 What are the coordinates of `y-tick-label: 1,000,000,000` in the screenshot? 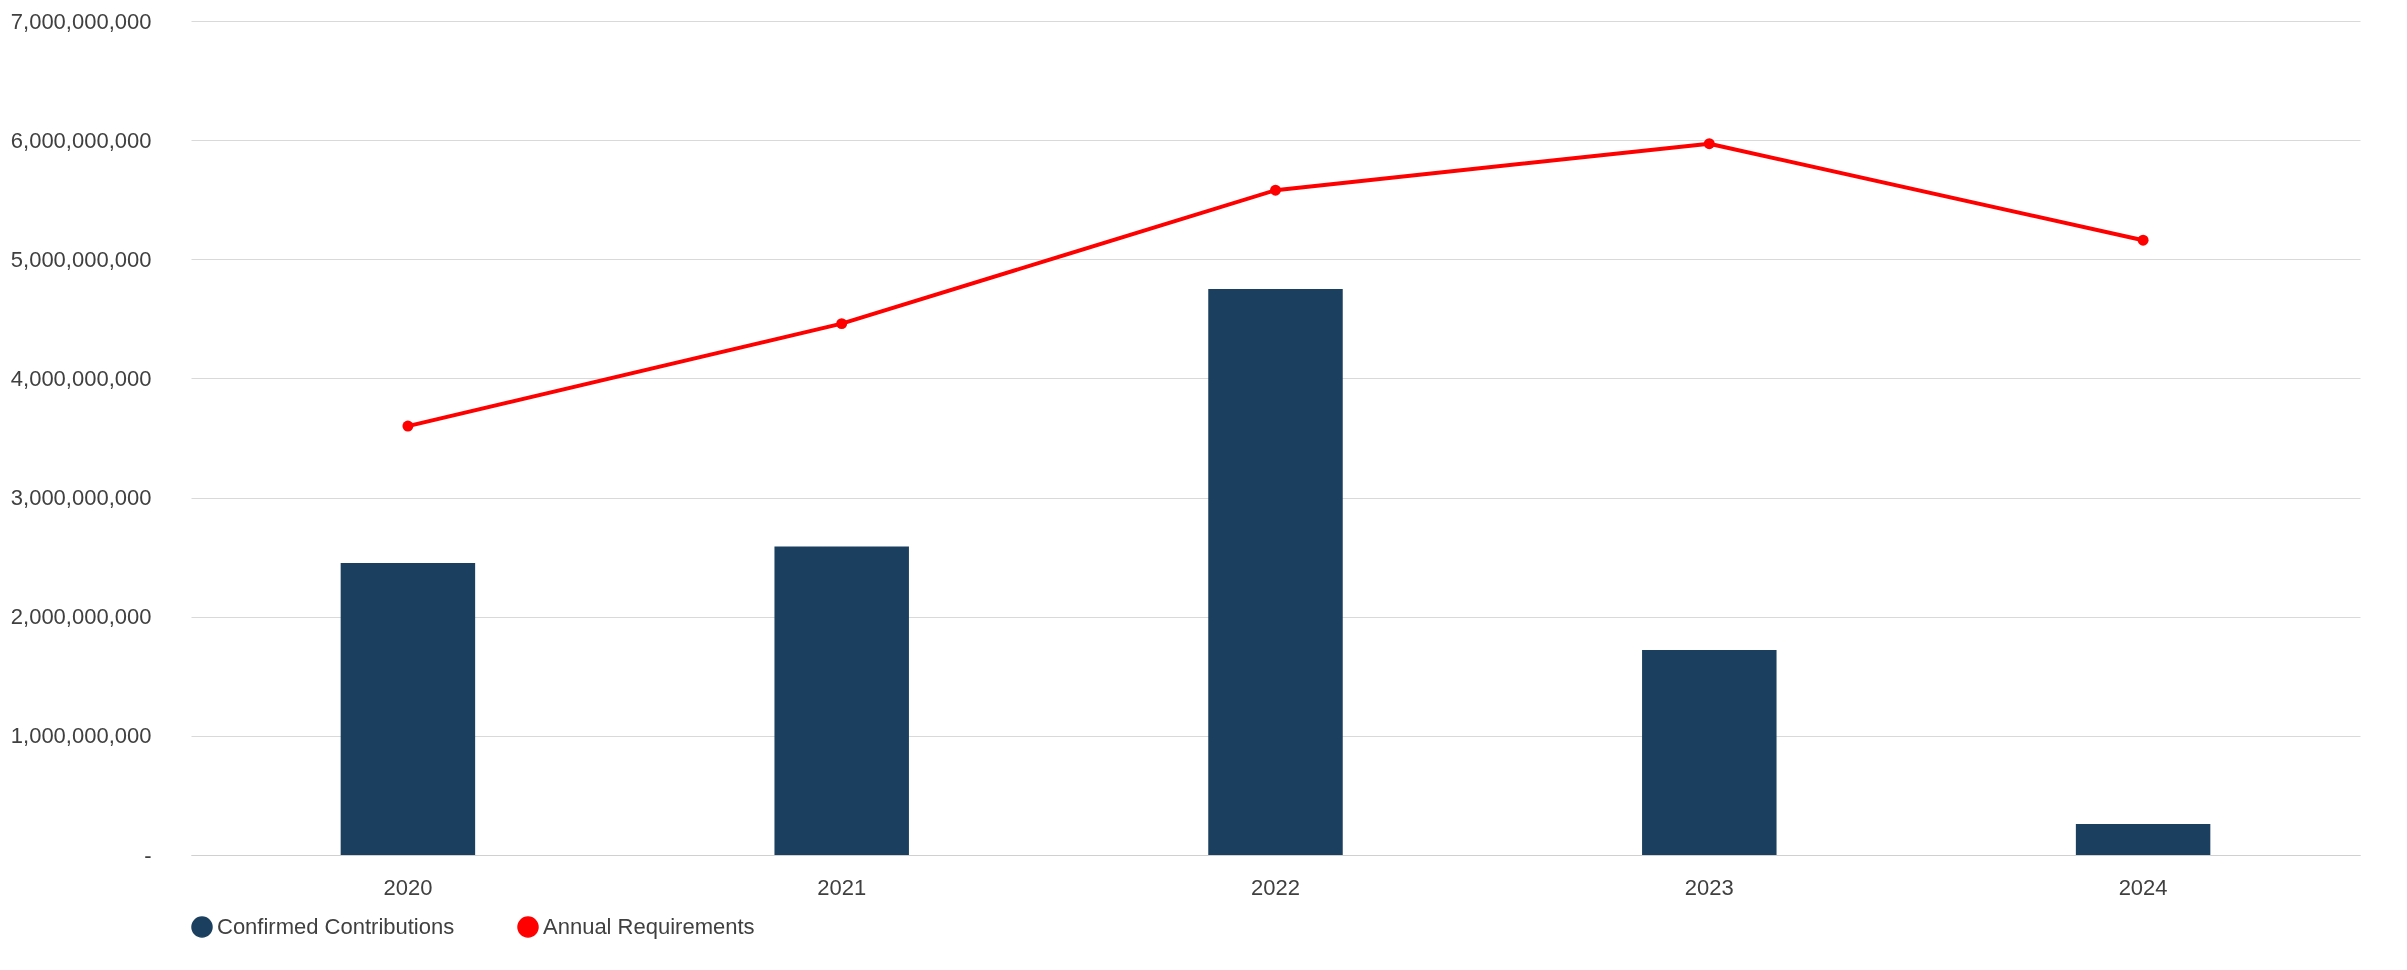 It's located at (81, 736).